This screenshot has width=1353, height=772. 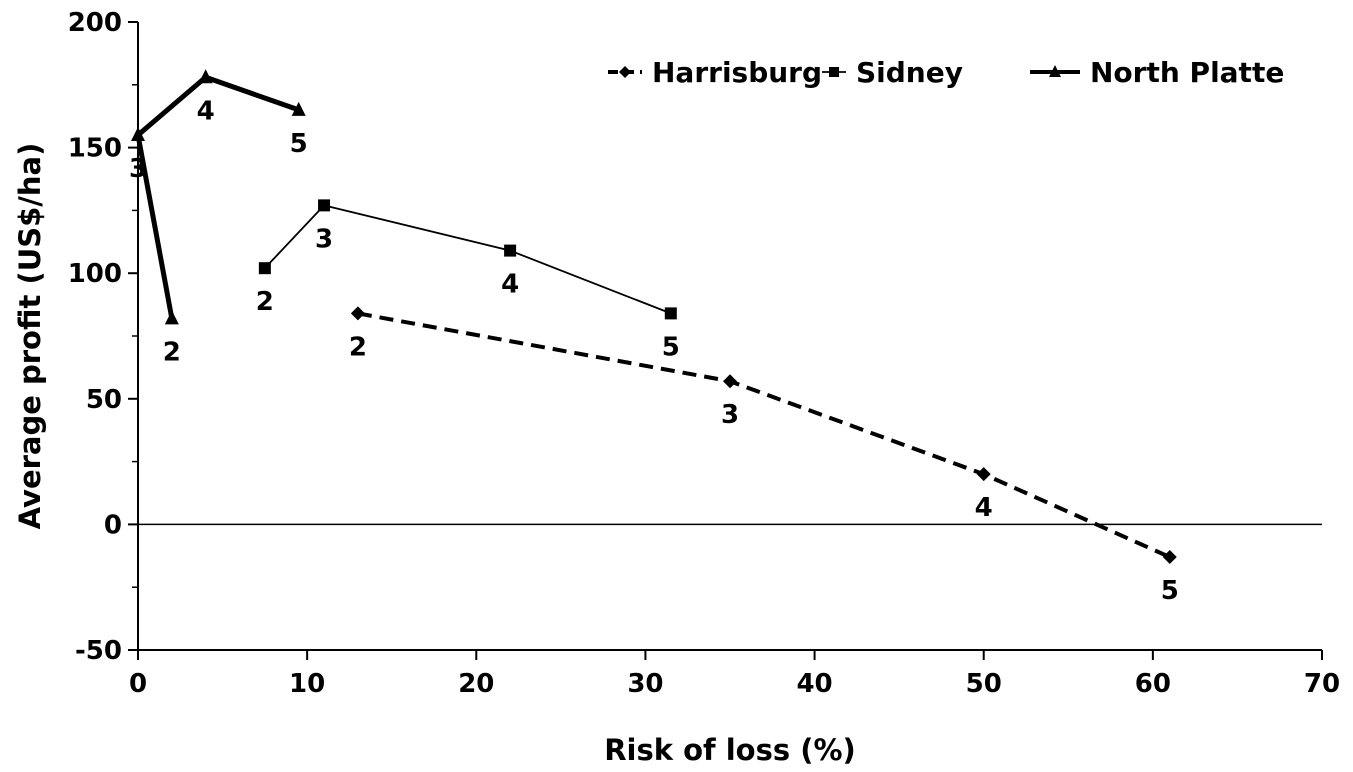 I want to click on point-label-harrisburg: 4, so click(x=984, y=508).